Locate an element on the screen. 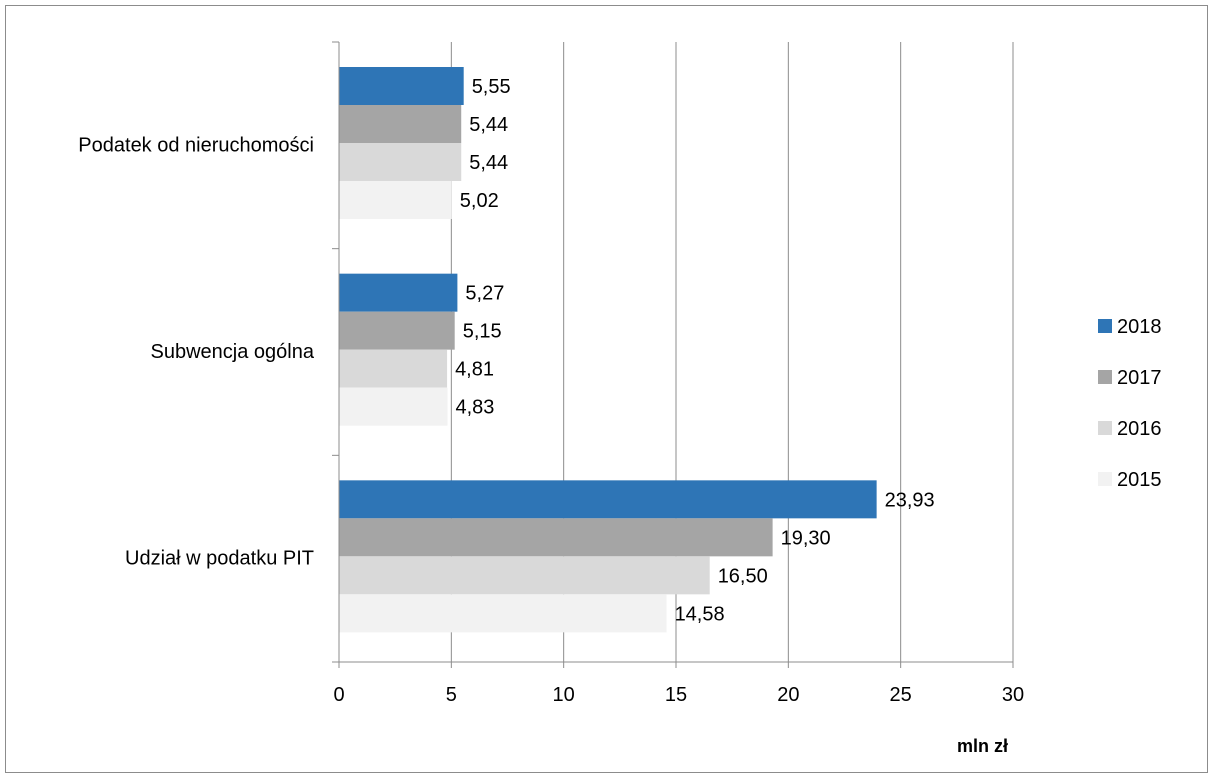  data-label: 23,93 is located at coordinates (910, 500).